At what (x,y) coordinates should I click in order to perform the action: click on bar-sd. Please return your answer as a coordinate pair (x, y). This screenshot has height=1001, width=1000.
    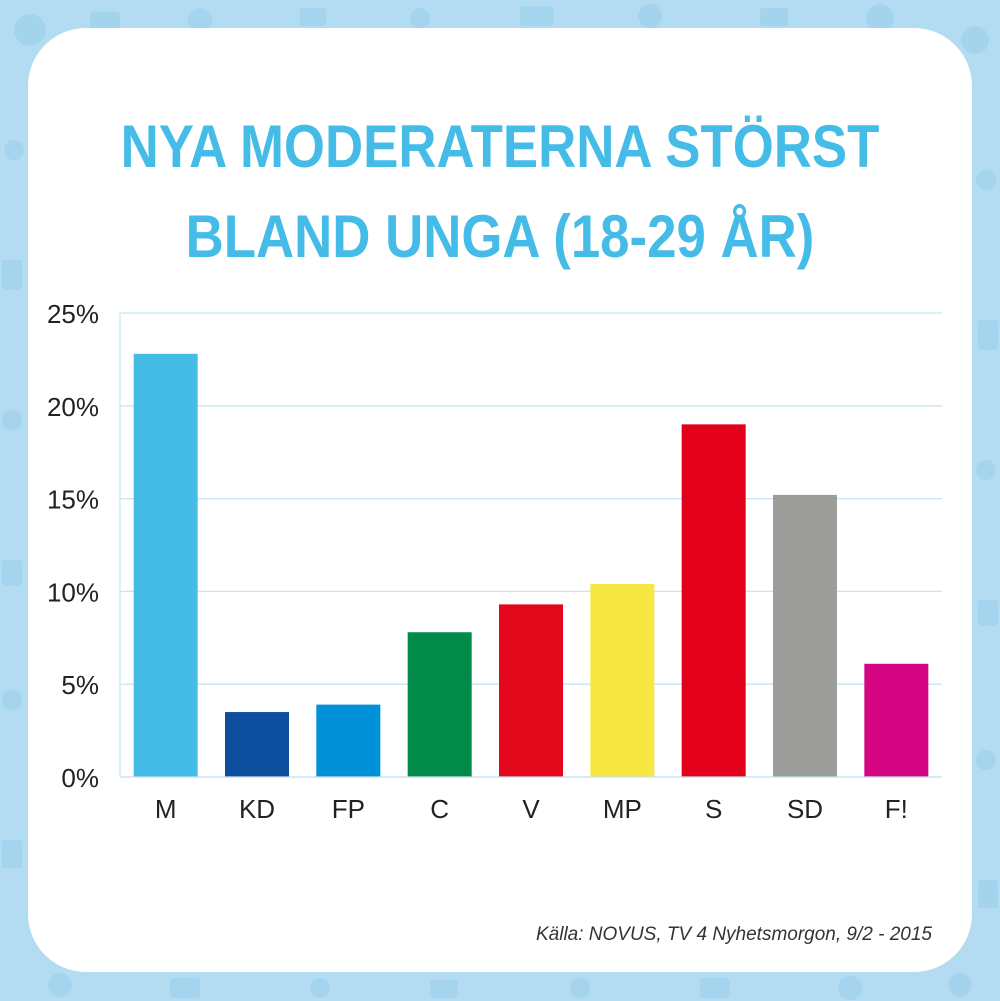
    Looking at the image, I should click on (805, 635).